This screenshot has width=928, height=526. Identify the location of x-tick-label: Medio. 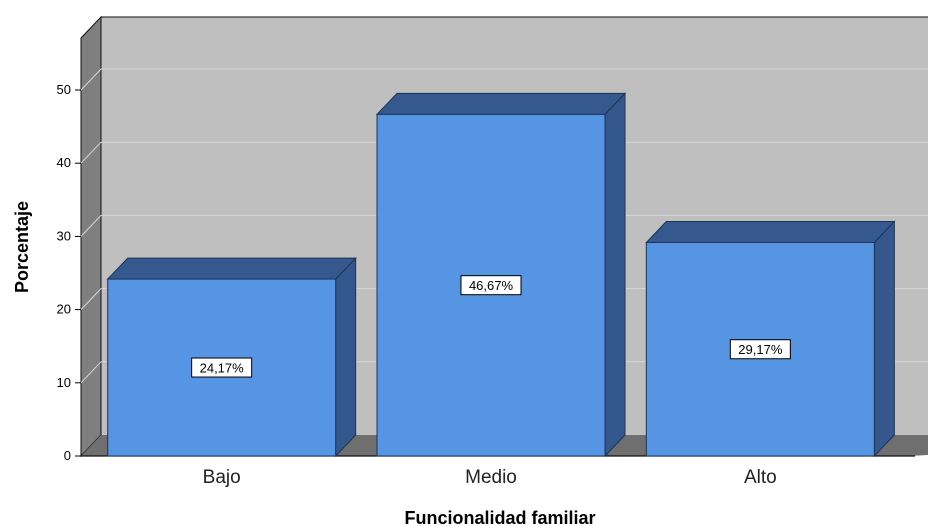
(491, 477).